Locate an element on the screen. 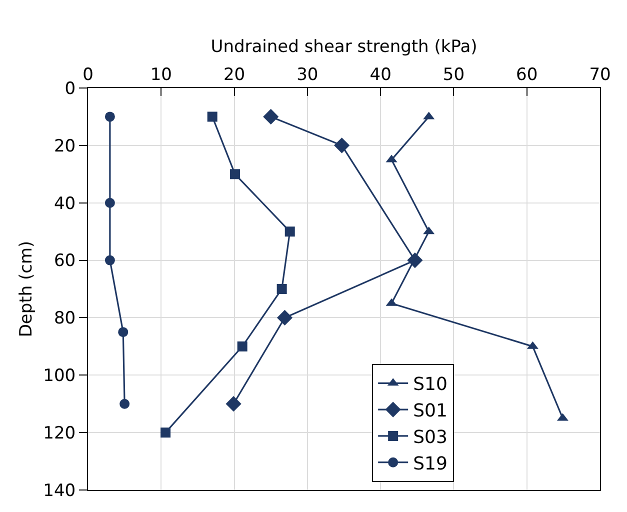 The height and width of the screenshot is (512, 627). x-tick-label: 20 is located at coordinates (234, 75).